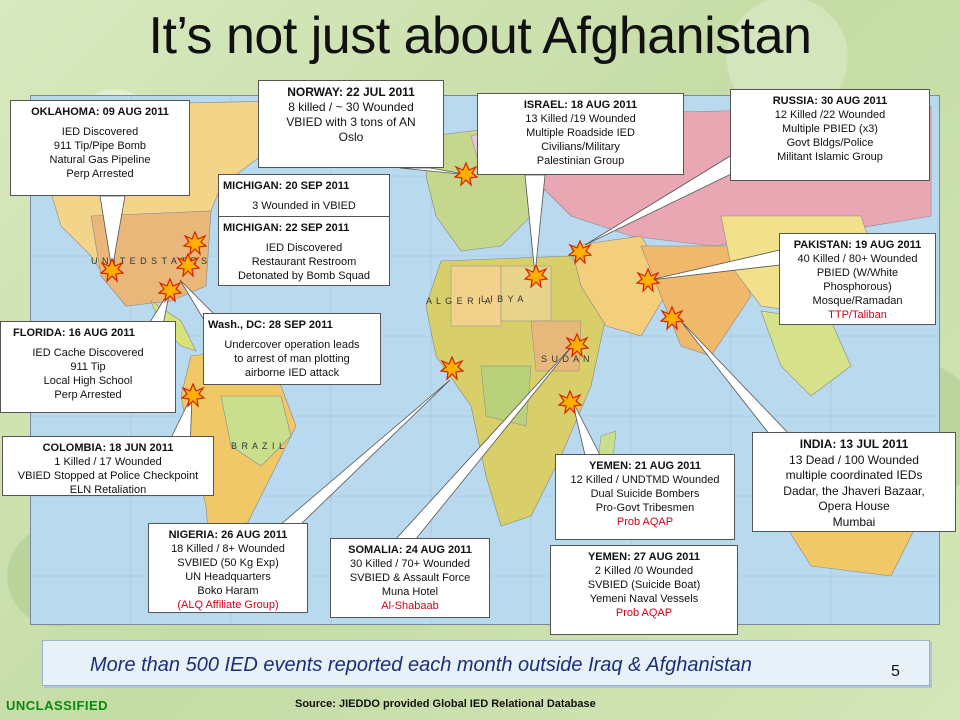 The image size is (960, 720). Describe the element at coordinates (304, 196) in the screenshot. I see `callout-michigan-1: MICHIGAN: 20 SEP 2011 3 Wounded in VBIED` at that location.